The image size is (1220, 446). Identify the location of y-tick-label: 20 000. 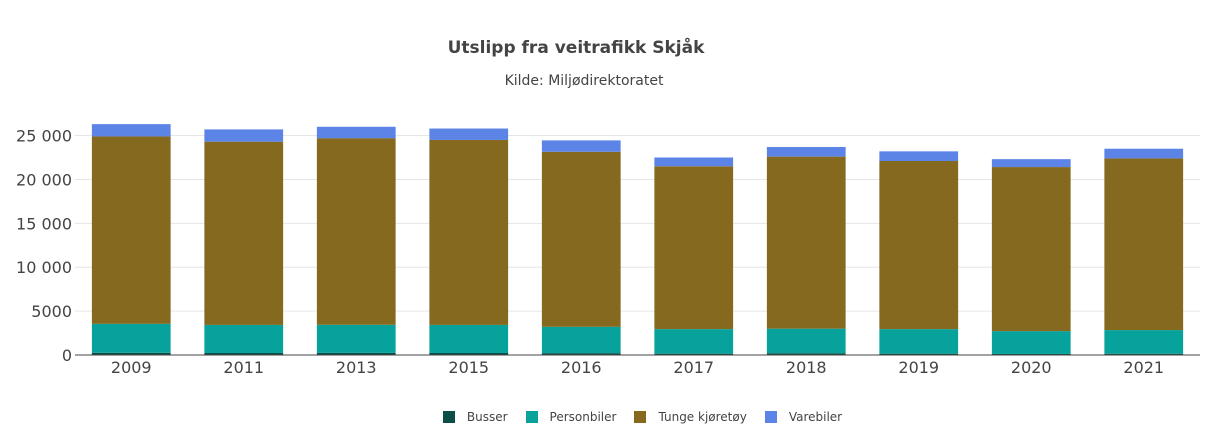
(44, 179).